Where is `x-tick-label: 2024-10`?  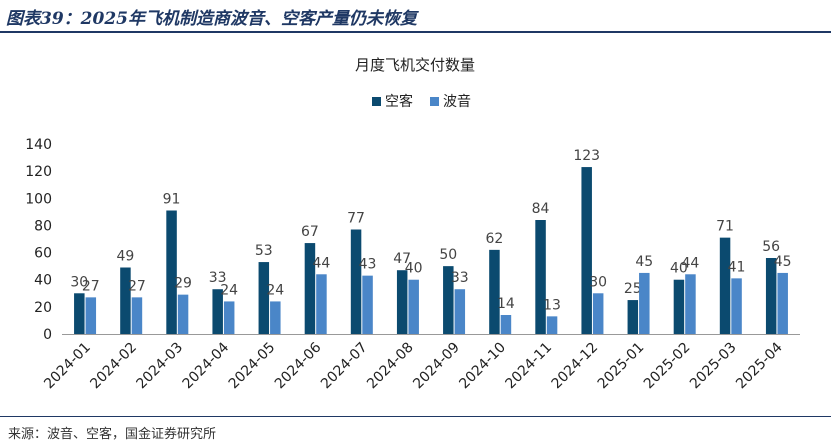 x-tick-label: 2024-10 is located at coordinates (482, 366).